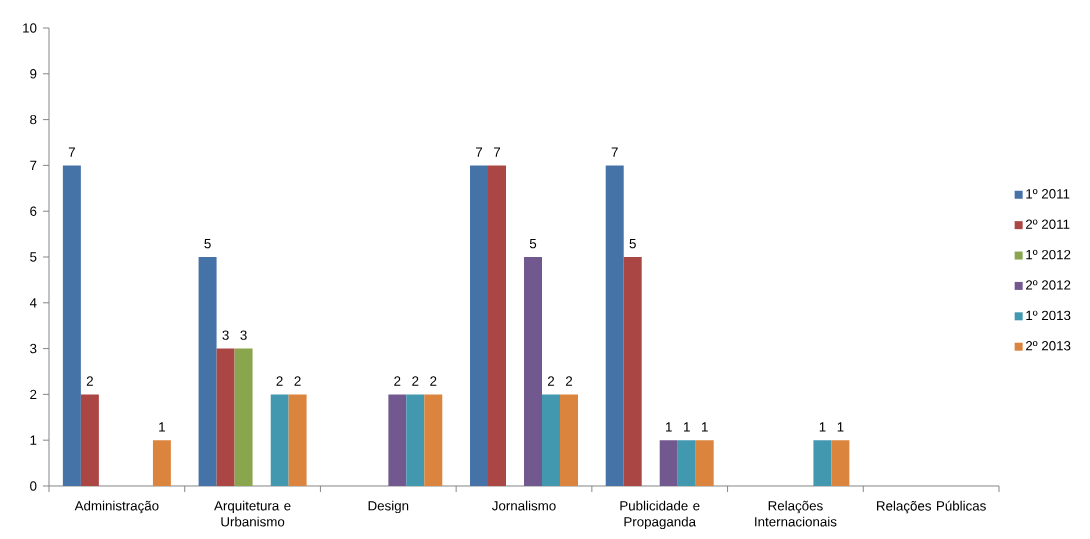 This screenshot has height=539, width=1090. Describe the element at coordinates (796, 513) in the screenshot. I see `x-tick-label: Relações Internacionais` at that location.